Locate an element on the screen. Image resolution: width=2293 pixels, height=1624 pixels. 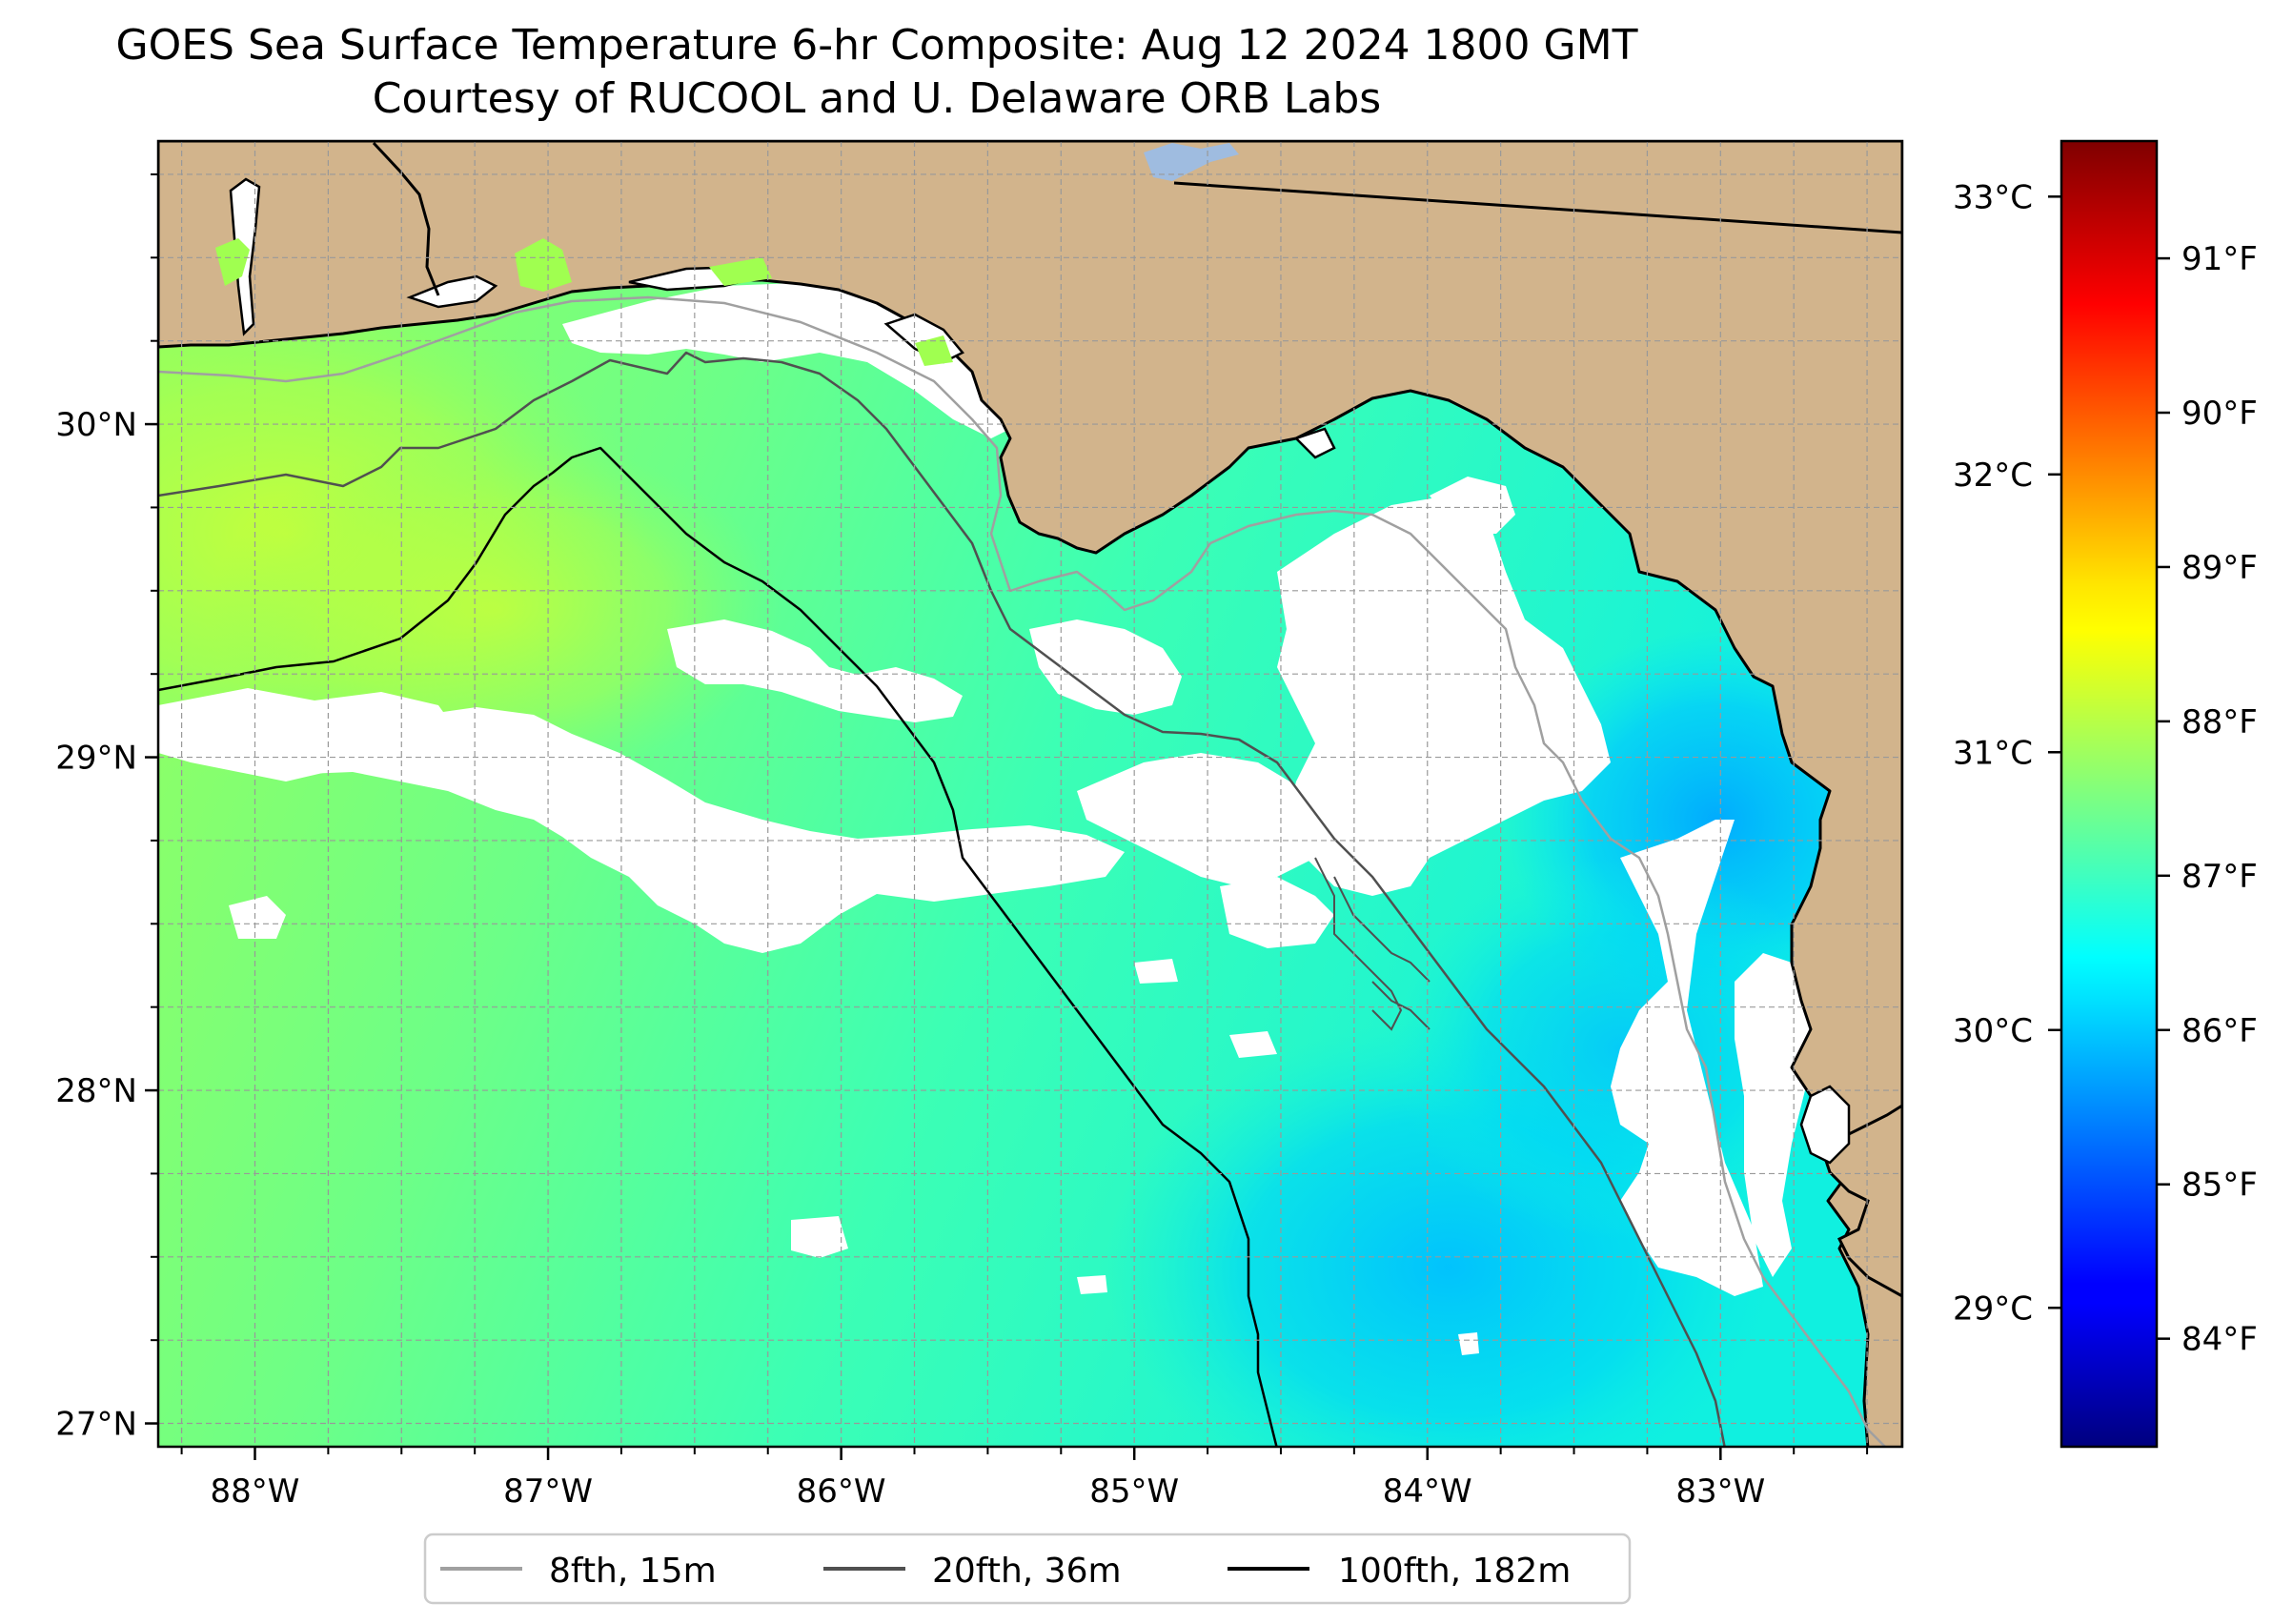
state-boundary-west is located at coordinates (406, 218).